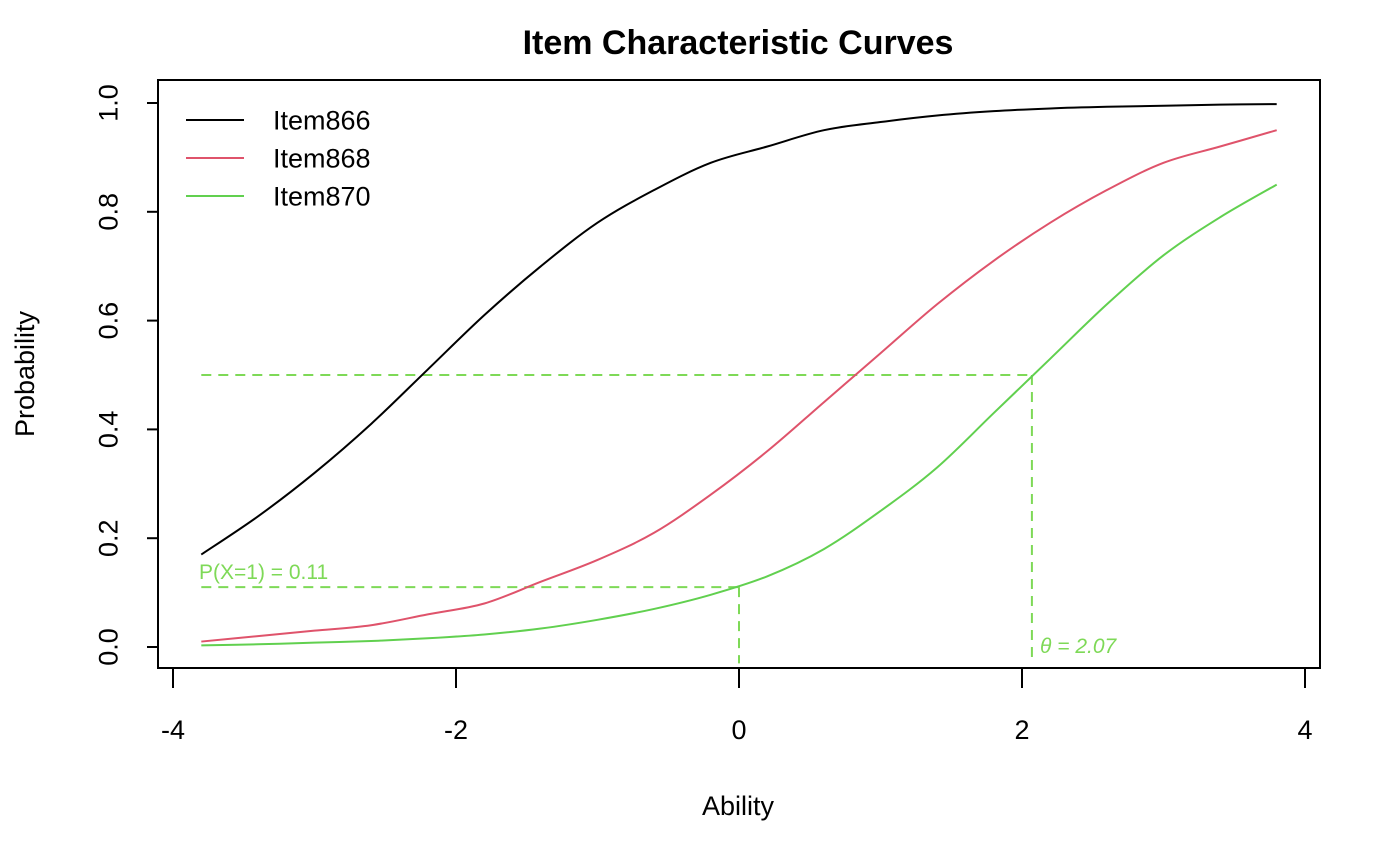  I want to click on x-tick-label: 2, so click(1021, 730).